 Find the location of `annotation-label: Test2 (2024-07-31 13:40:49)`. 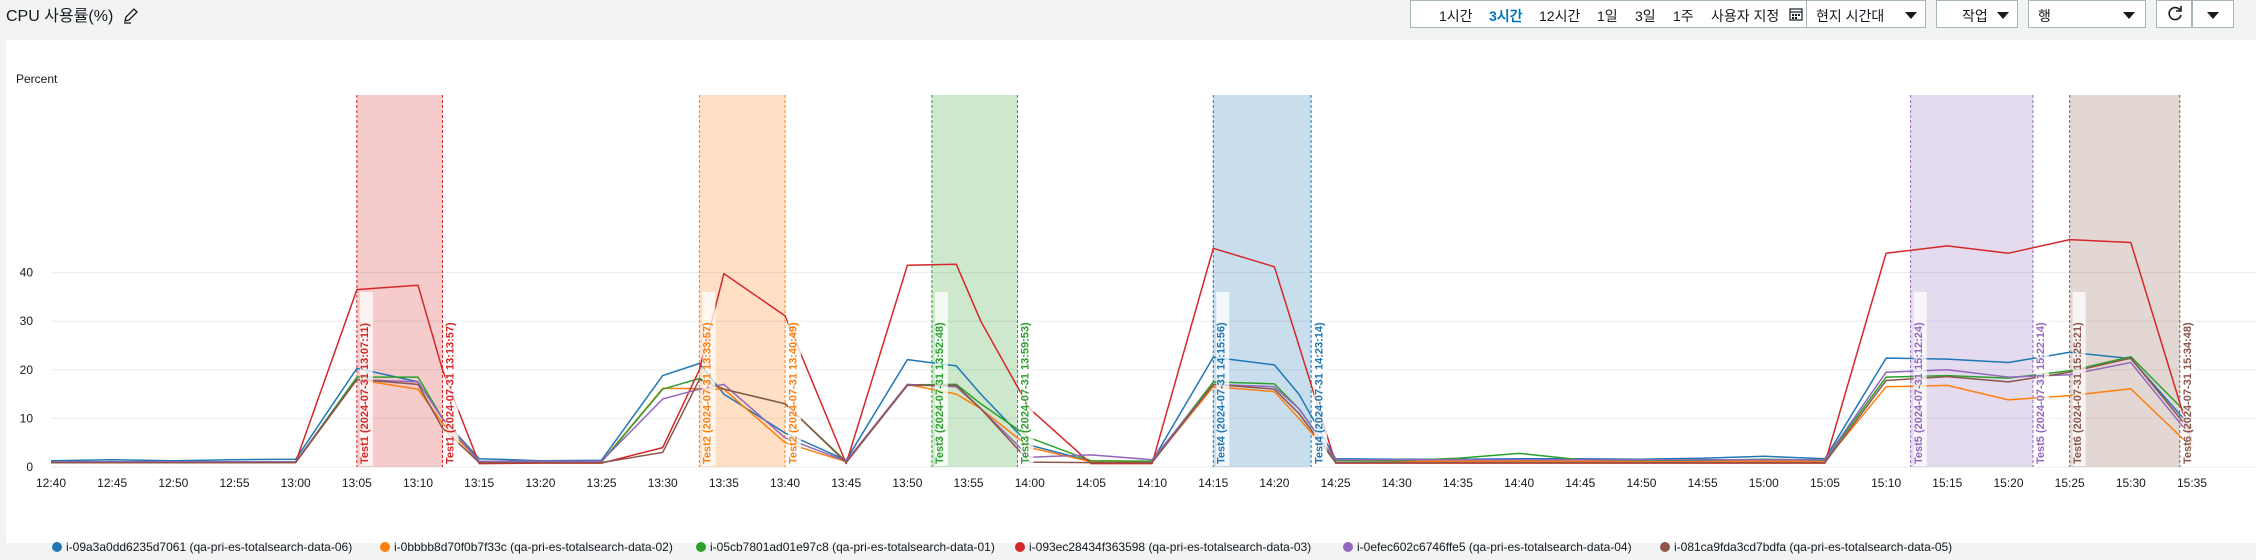

annotation-label: Test2 (2024-07-31 13:40:49) is located at coordinates (794, 378).